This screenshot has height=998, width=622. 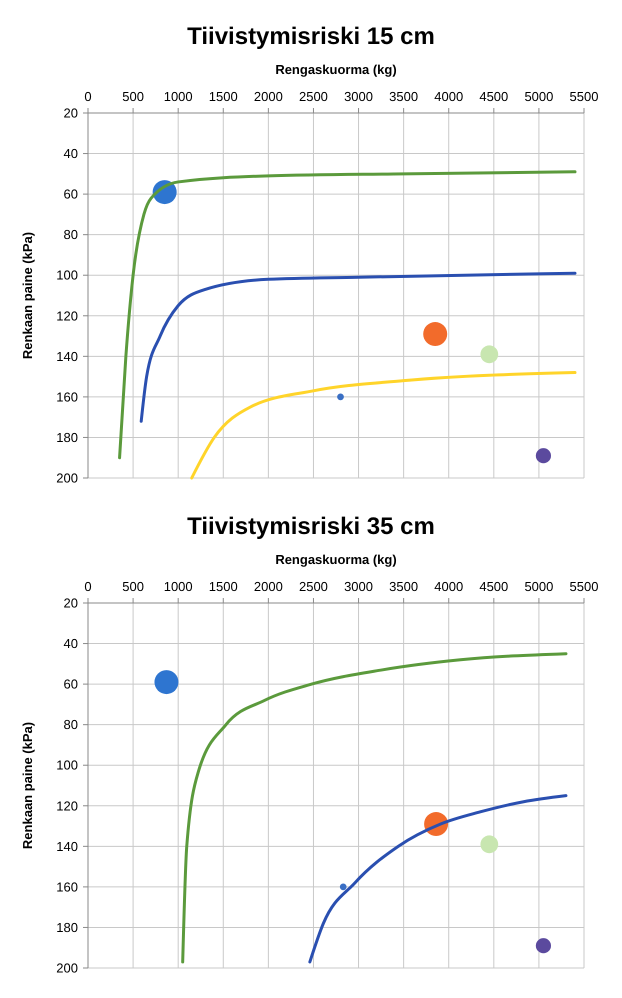 What do you see at coordinates (311, 36) in the screenshot?
I see `chart-title: Tiivistymisriski 15 cm` at bounding box center [311, 36].